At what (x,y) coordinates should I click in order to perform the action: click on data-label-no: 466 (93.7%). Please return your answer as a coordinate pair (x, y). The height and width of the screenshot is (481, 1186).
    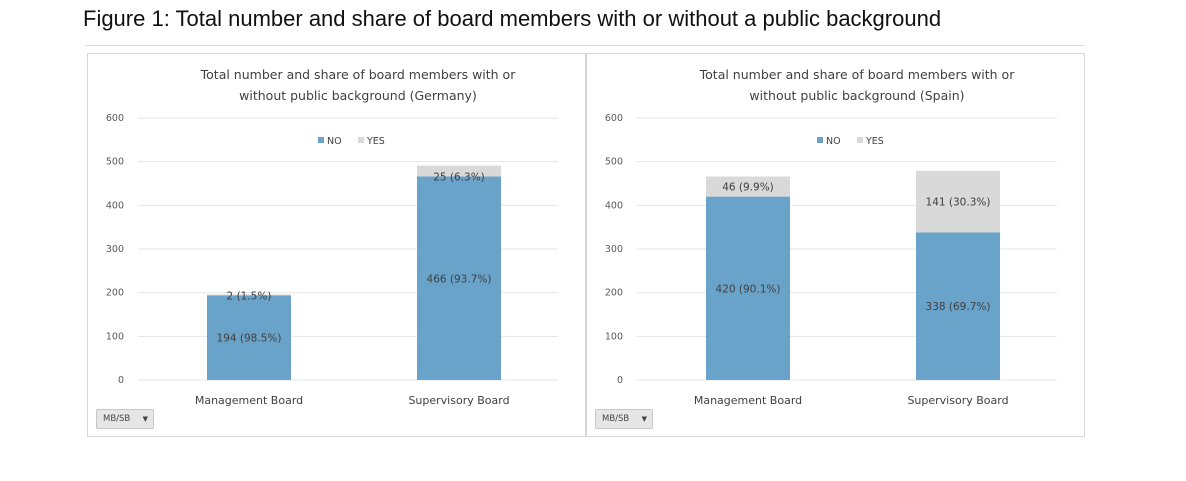
    Looking at the image, I should click on (459, 279).